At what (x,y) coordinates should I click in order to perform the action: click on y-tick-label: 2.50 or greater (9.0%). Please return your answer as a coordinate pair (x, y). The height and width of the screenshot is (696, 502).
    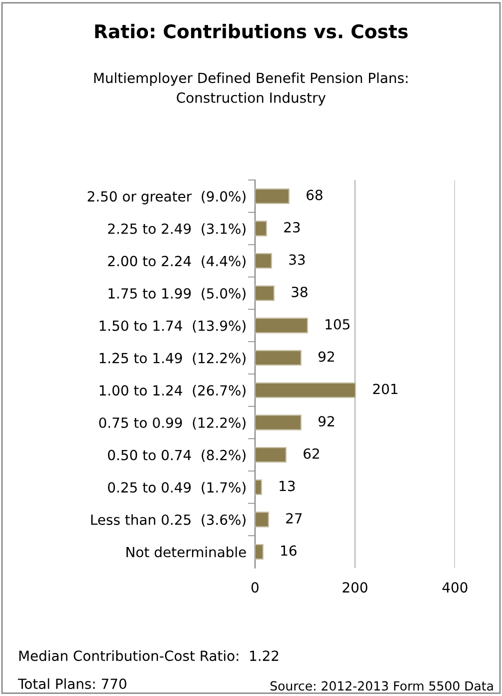
    Looking at the image, I should click on (167, 197).